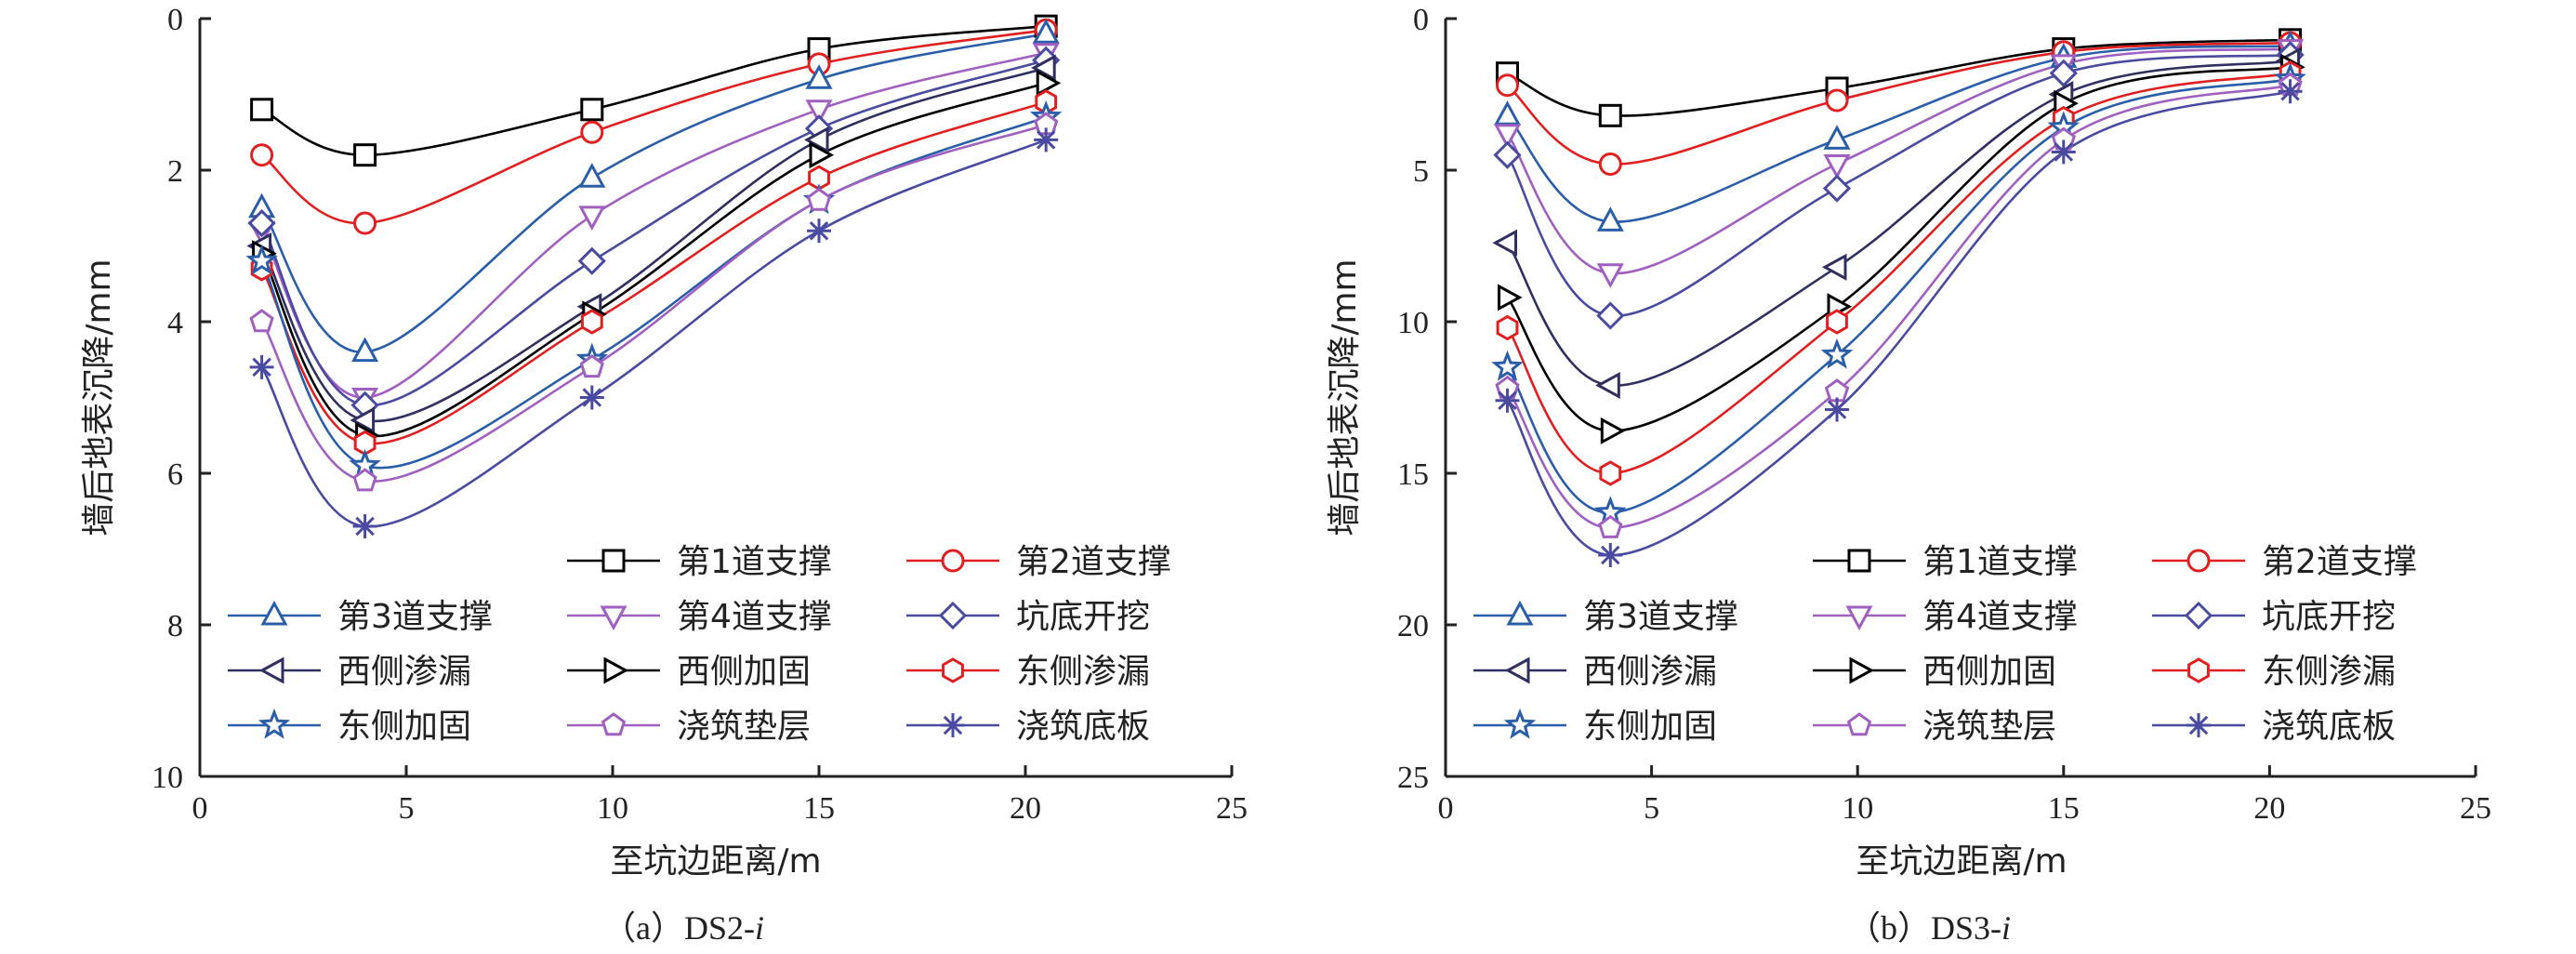 The image size is (2576, 954). I want to click on x-tick-label: 25, so click(1232, 808).